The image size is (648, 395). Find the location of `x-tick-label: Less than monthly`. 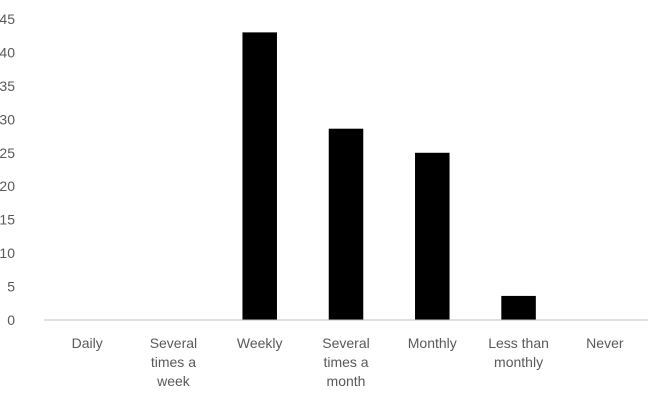

x-tick-label: Less than monthly is located at coordinates (518, 352).